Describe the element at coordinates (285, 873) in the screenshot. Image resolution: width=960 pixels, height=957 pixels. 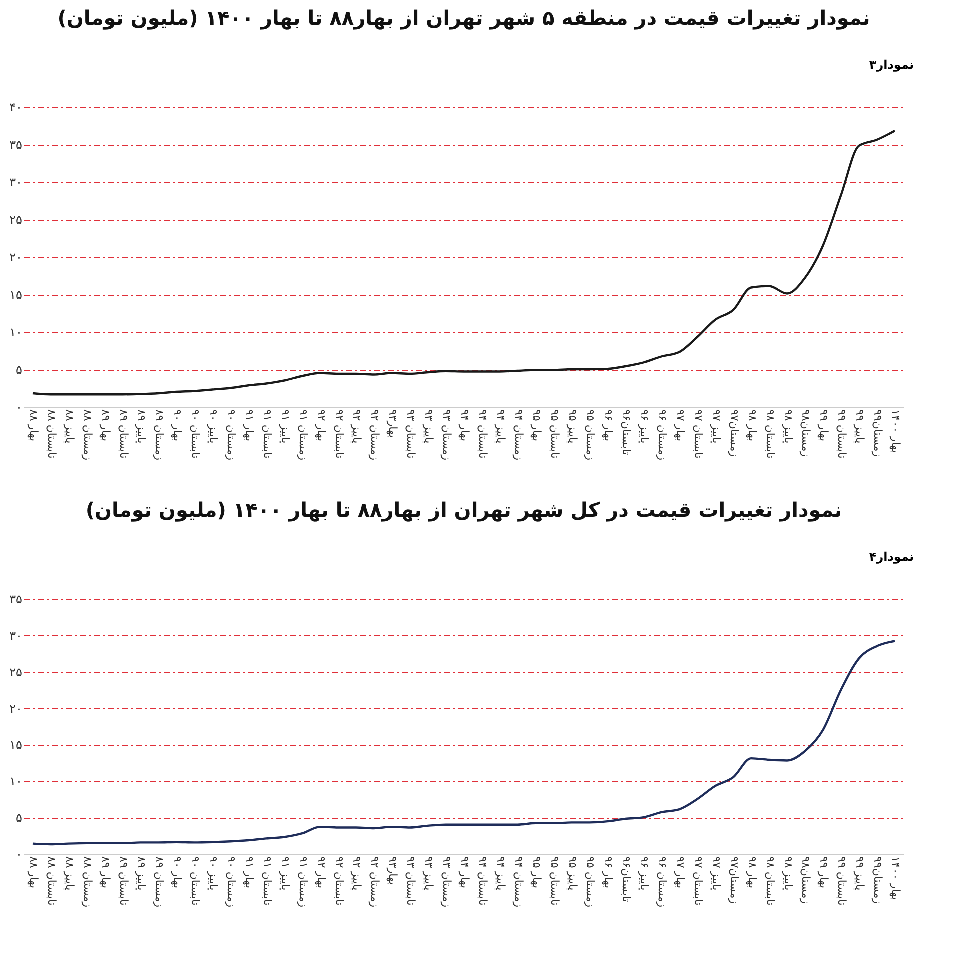
I see `x-tick-label: پاییز ۹۱` at that location.